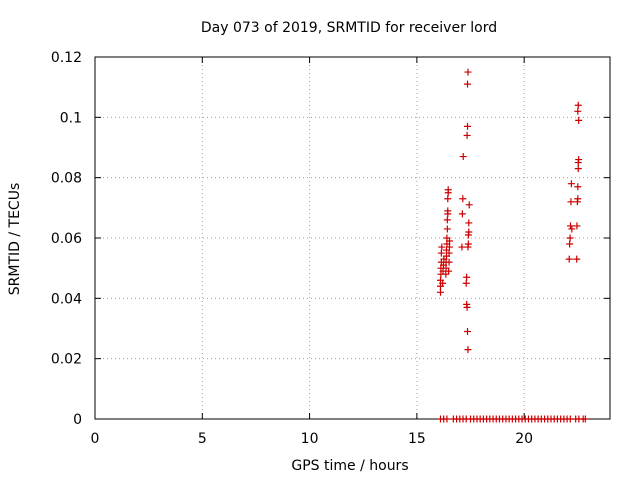  Describe the element at coordinates (202, 439) in the screenshot. I see `x-tick-label: 5` at that location.